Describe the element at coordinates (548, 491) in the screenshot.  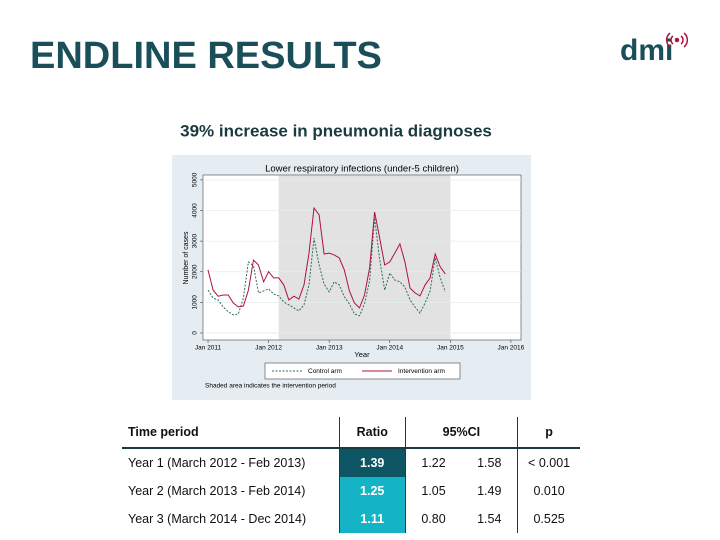
I see `table-cell: 0.010` at that location.